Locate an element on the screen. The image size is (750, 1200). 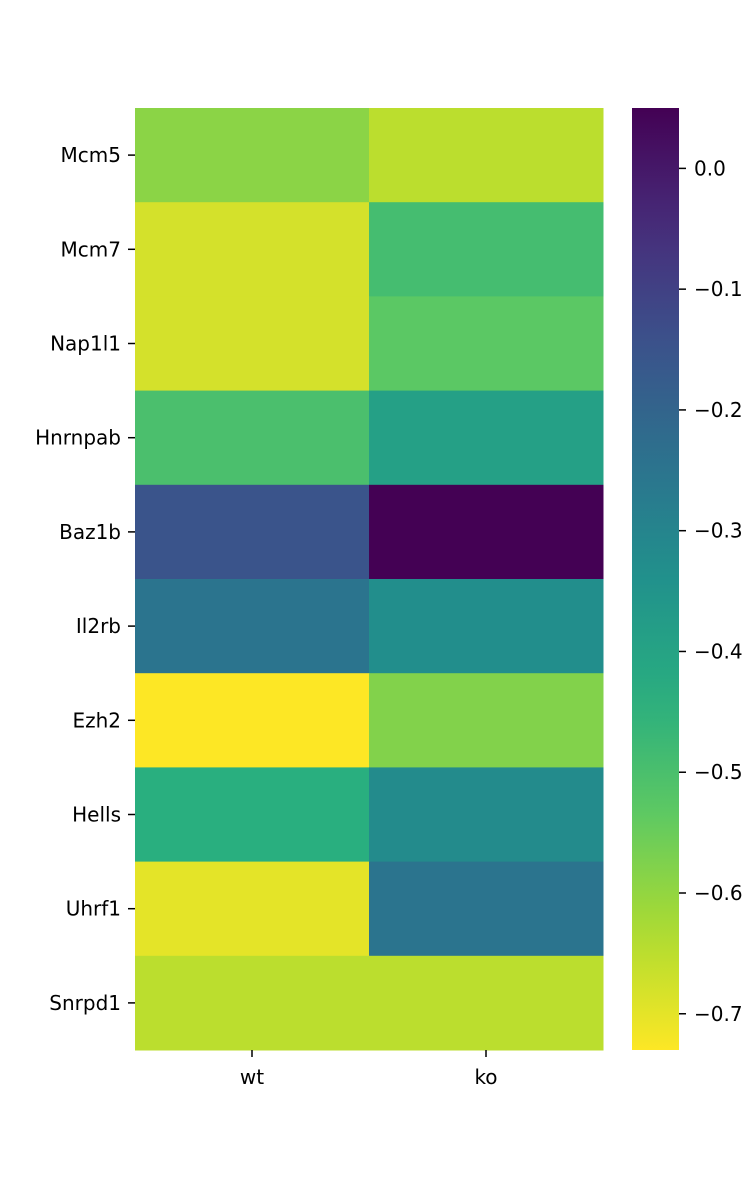
row-label-hells: Hells is located at coordinates (96, 815).